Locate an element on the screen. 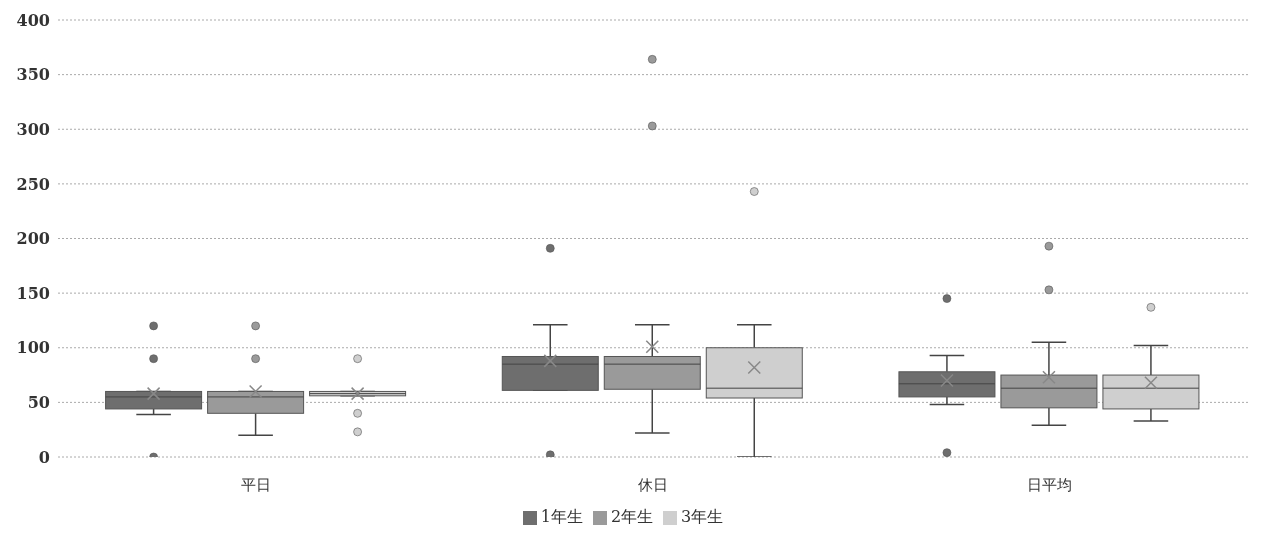 The width and height of the screenshot is (1267, 548). y-tick-label: 0 is located at coordinates (44, 457).